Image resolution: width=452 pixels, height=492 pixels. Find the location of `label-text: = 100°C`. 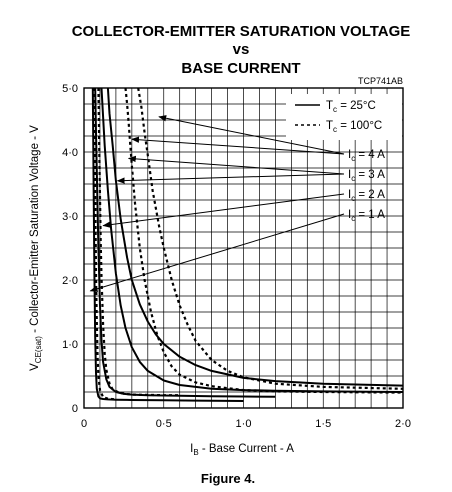

label-text: = 100°C is located at coordinates (359, 126).